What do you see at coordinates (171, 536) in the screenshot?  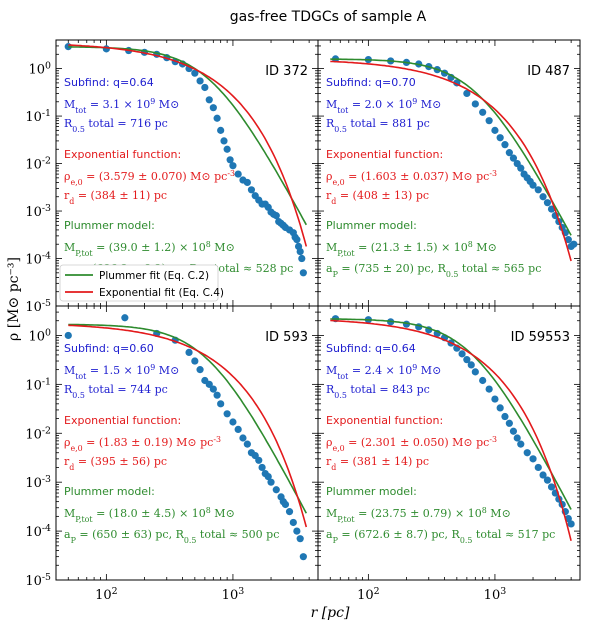 I see `plummer-a-label: aP = (650 ± 63) pc, R0.5 total ≈ 500 pc` at bounding box center [171, 536].